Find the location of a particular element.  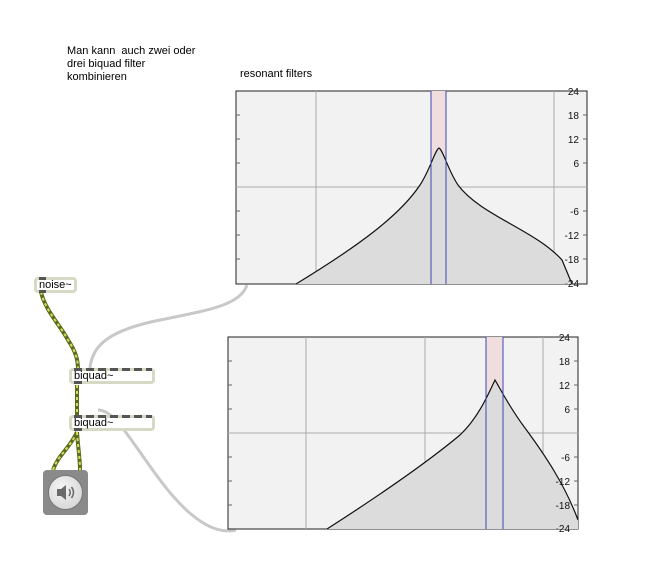

ezdac-face is located at coordinates (65, 492).